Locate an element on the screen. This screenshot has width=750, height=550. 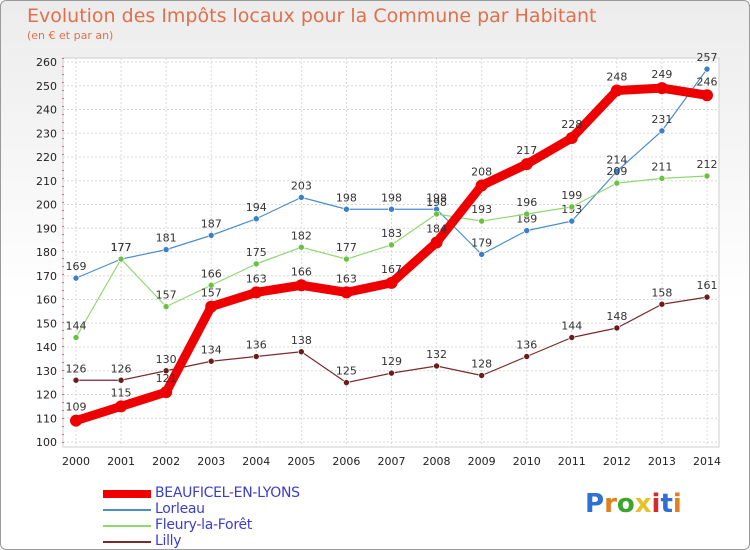
data-label: 194 is located at coordinates (256, 207).